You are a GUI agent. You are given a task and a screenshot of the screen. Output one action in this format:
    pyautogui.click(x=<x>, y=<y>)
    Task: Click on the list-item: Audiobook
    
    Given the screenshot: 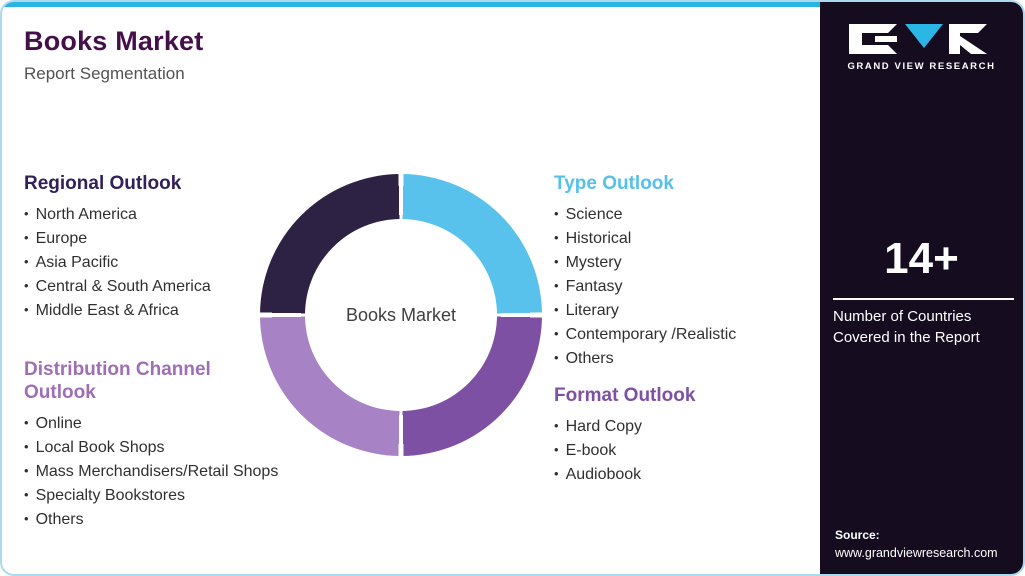 What is the action you would take?
    pyautogui.click(x=684, y=474)
    